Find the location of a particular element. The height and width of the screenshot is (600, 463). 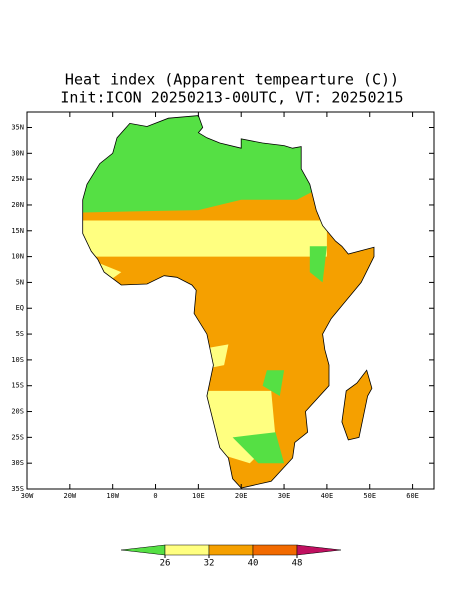

lon-tick-label: 60E is located at coordinates (412, 496).